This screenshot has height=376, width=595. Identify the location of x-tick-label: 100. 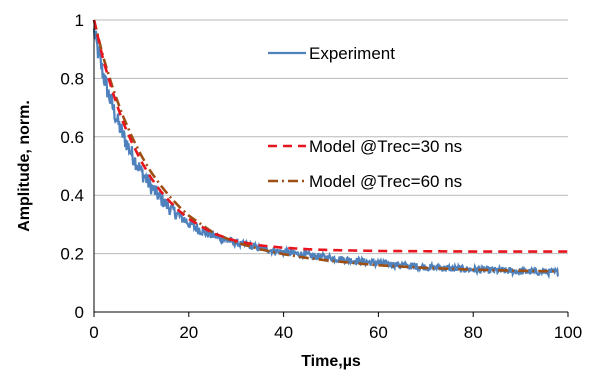
(568, 332).